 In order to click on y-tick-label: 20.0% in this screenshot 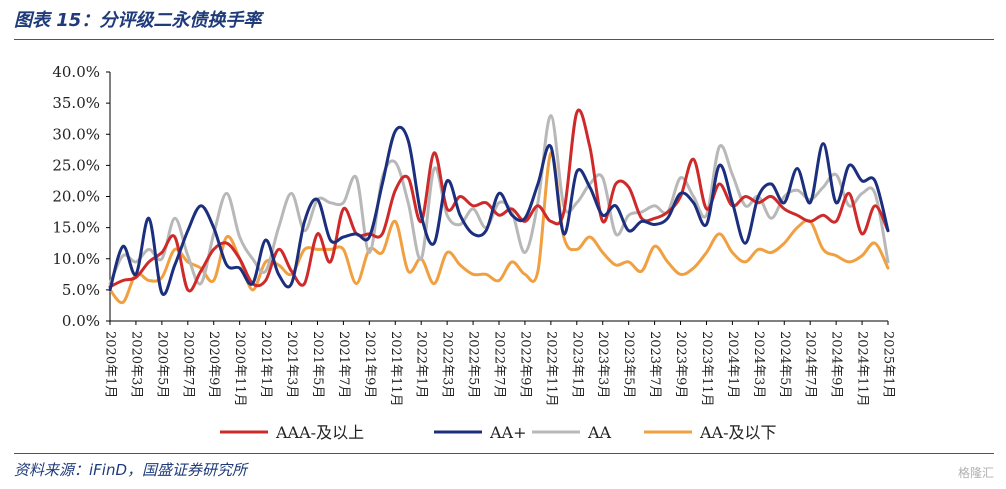, I will do `click(76, 197)`.